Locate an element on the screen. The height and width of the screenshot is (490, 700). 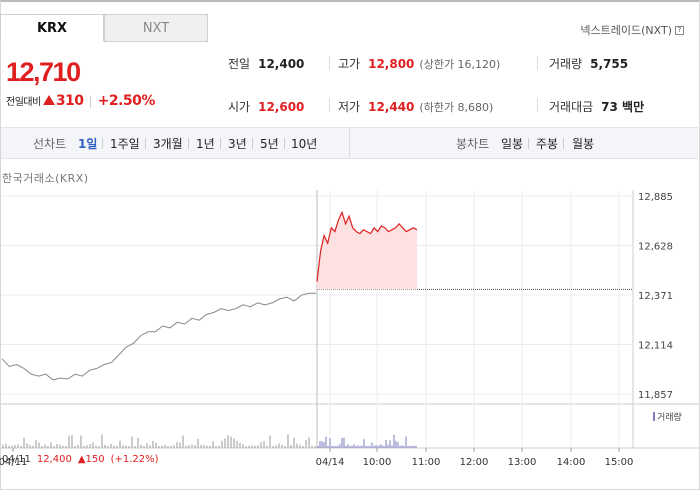
current-session-area is located at coordinates (367, 251).